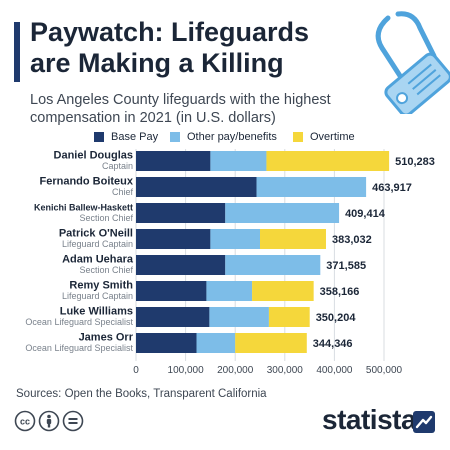 Image resolution: width=450 pixels, height=450 pixels. Describe the element at coordinates (97, 296) in the screenshot. I see `category-role-remy-smith: Lifeguard Captain` at that location.